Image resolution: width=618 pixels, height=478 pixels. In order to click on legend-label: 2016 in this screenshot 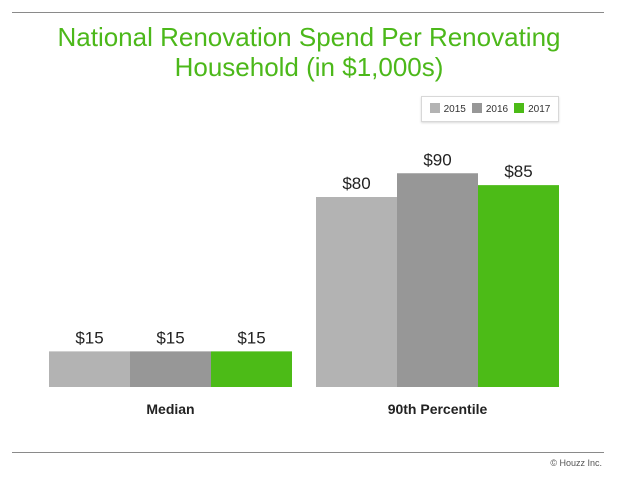, I will do `click(497, 109)`.